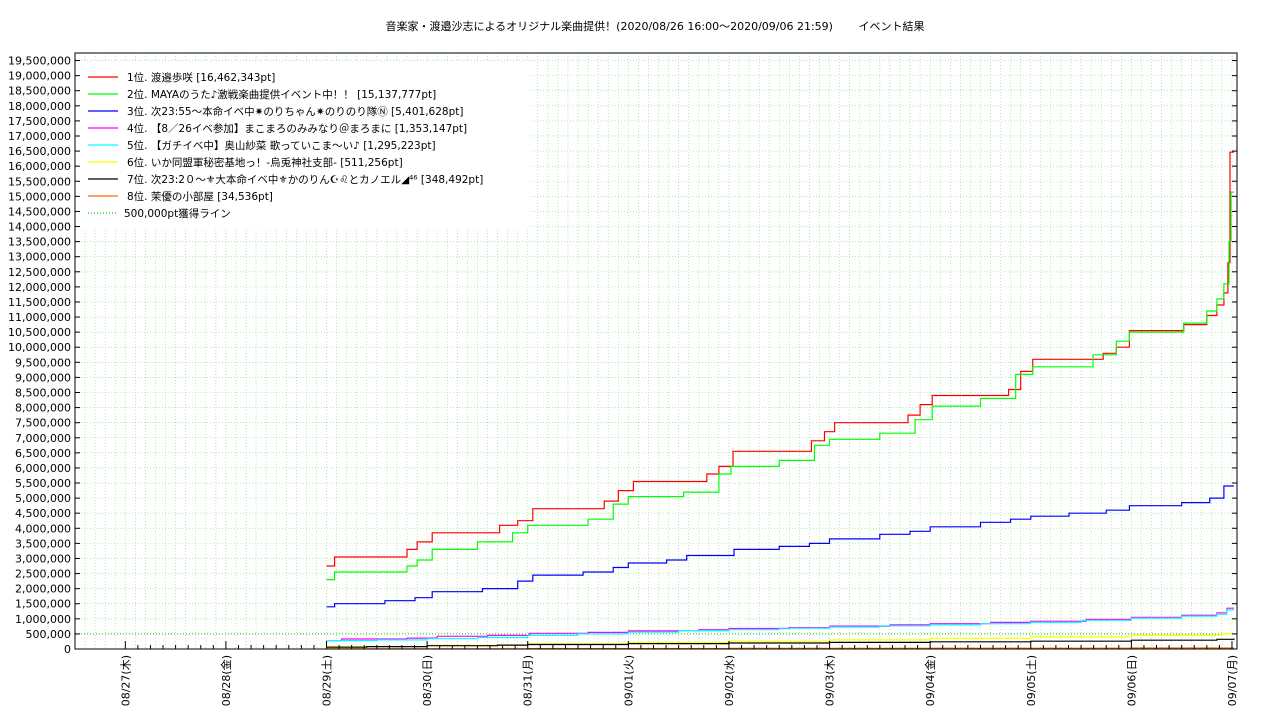 Image resolution: width=1280 pixels, height=720 pixels. I want to click on legend-label-1: 1位. 渡邉歩咲 [16,462,343pt], so click(201, 77).